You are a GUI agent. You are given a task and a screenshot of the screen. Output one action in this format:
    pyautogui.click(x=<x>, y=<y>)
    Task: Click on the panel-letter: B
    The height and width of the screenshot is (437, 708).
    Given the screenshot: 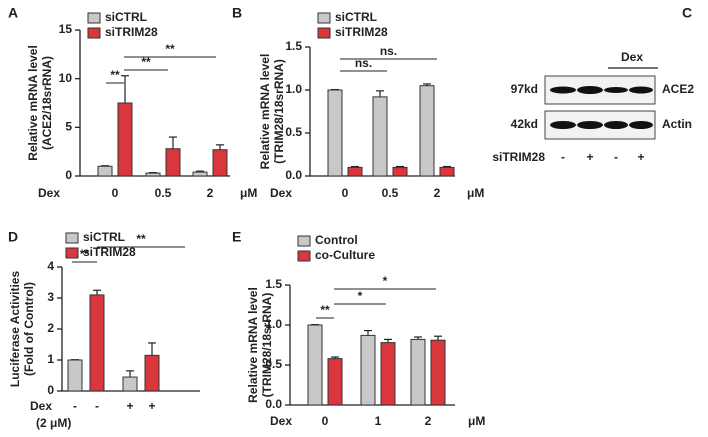 What is the action you would take?
    pyautogui.click(x=237, y=13)
    